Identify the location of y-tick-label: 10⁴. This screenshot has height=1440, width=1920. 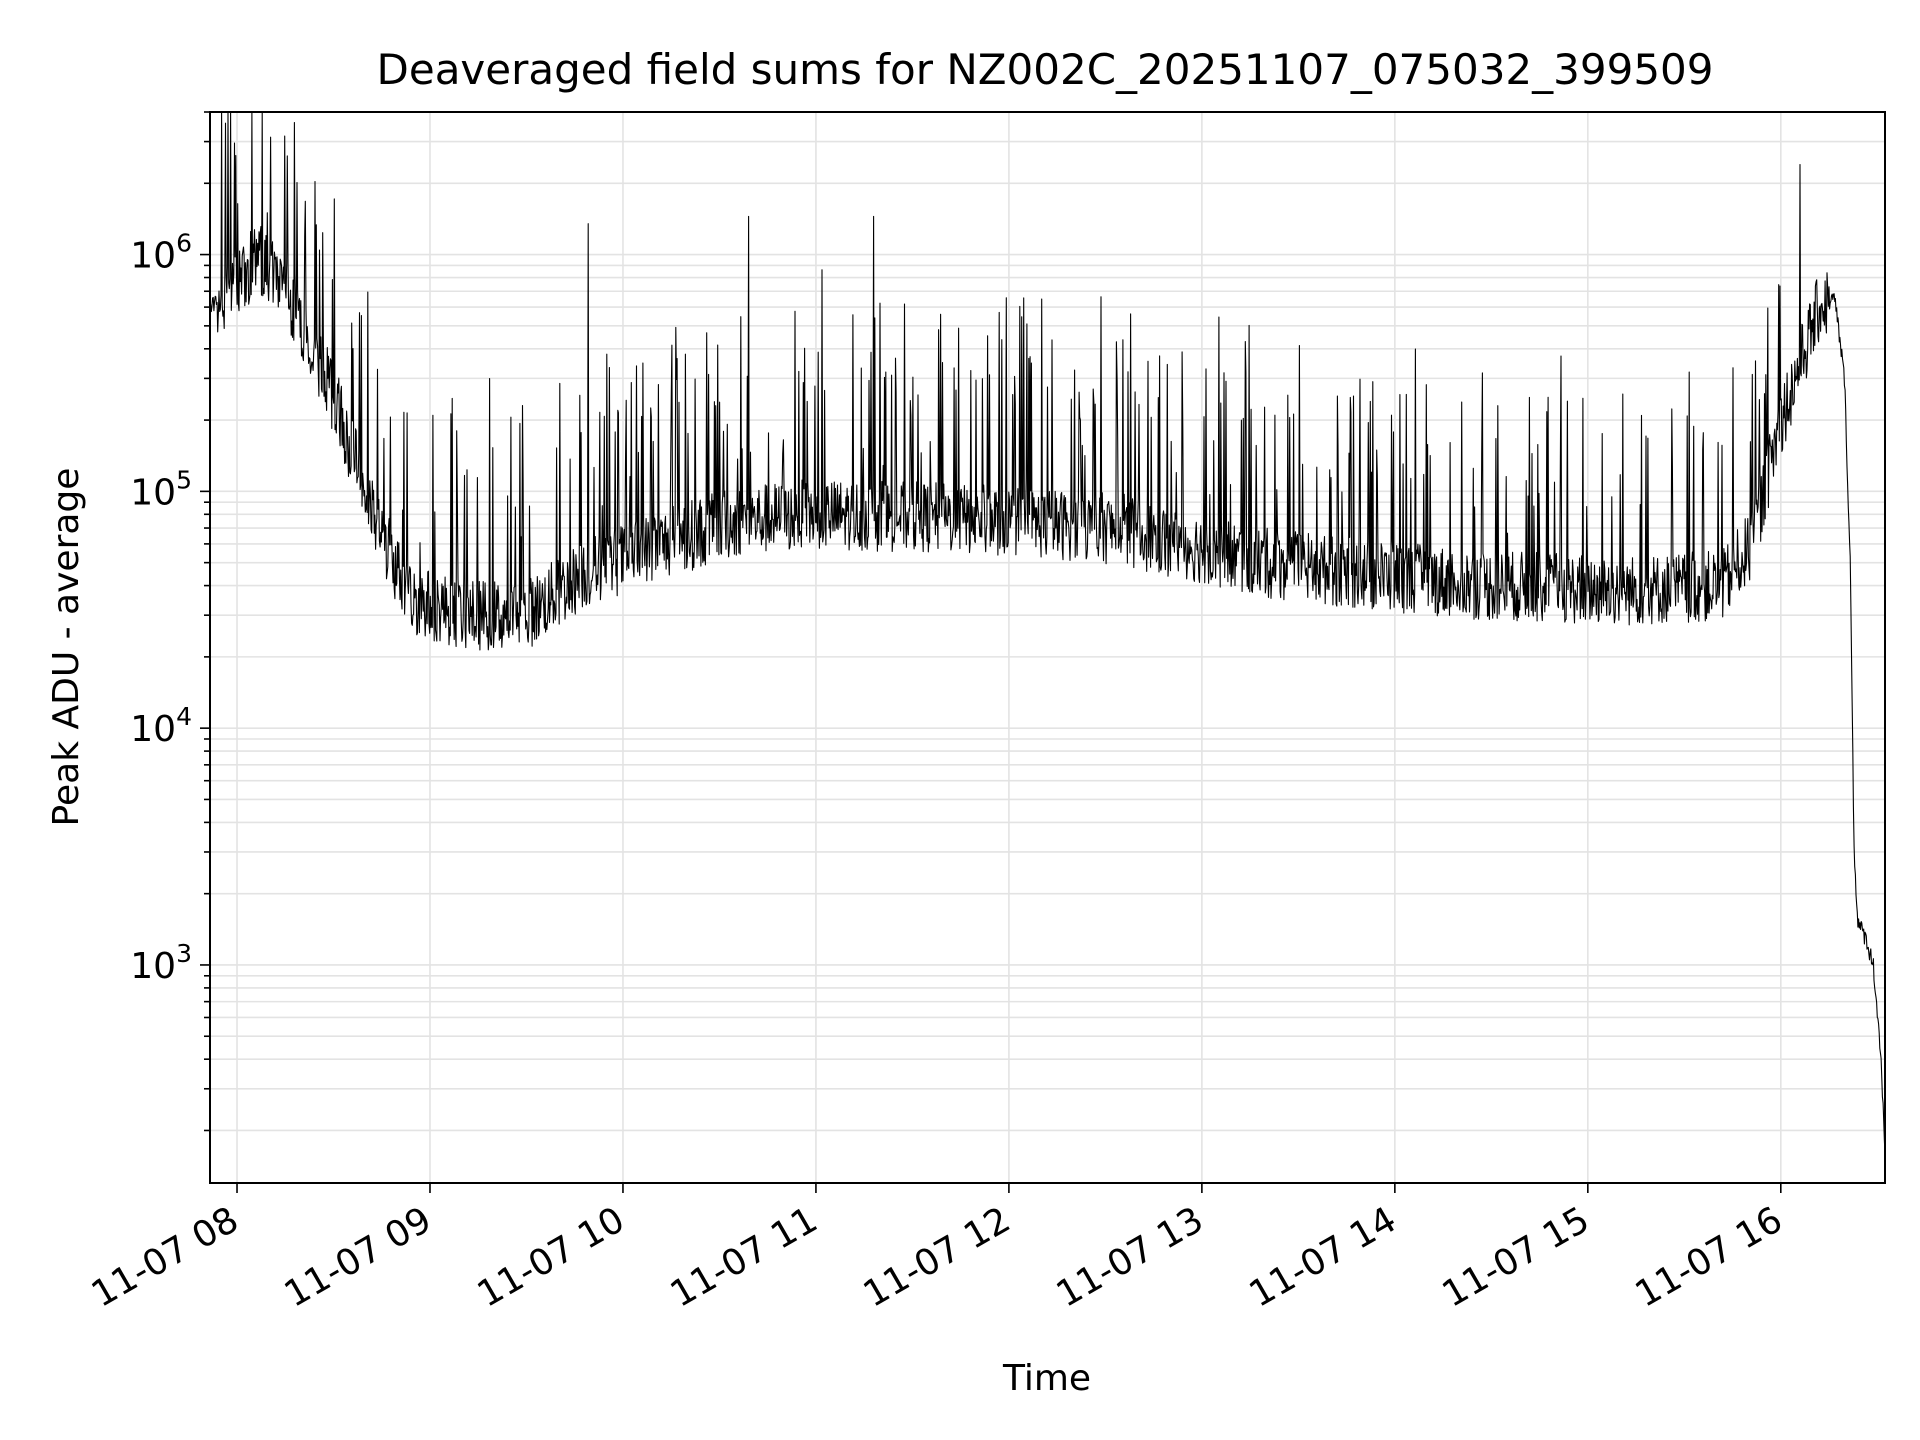
(161, 726).